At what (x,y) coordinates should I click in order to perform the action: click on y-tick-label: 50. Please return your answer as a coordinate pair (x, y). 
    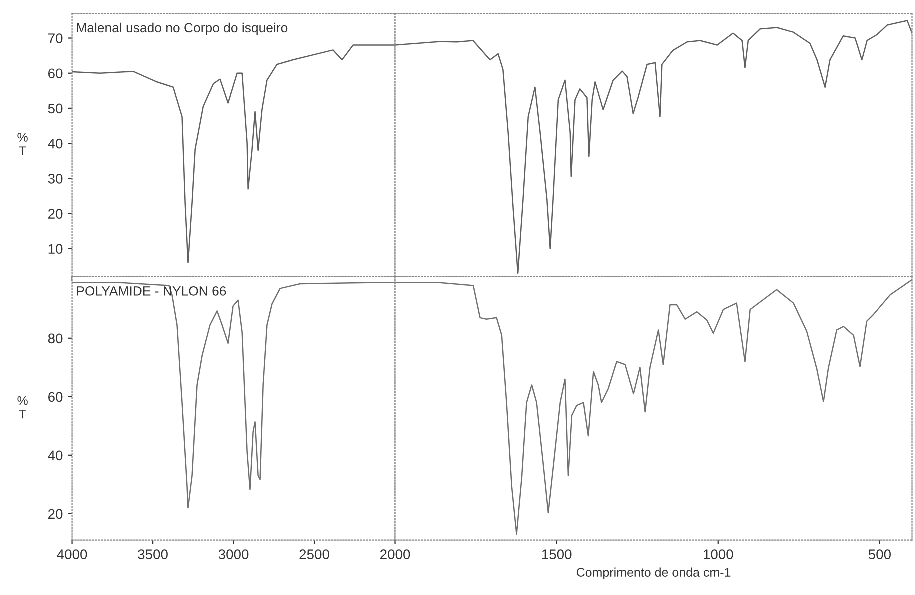
    Looking at the image, I should click on (55, 109).